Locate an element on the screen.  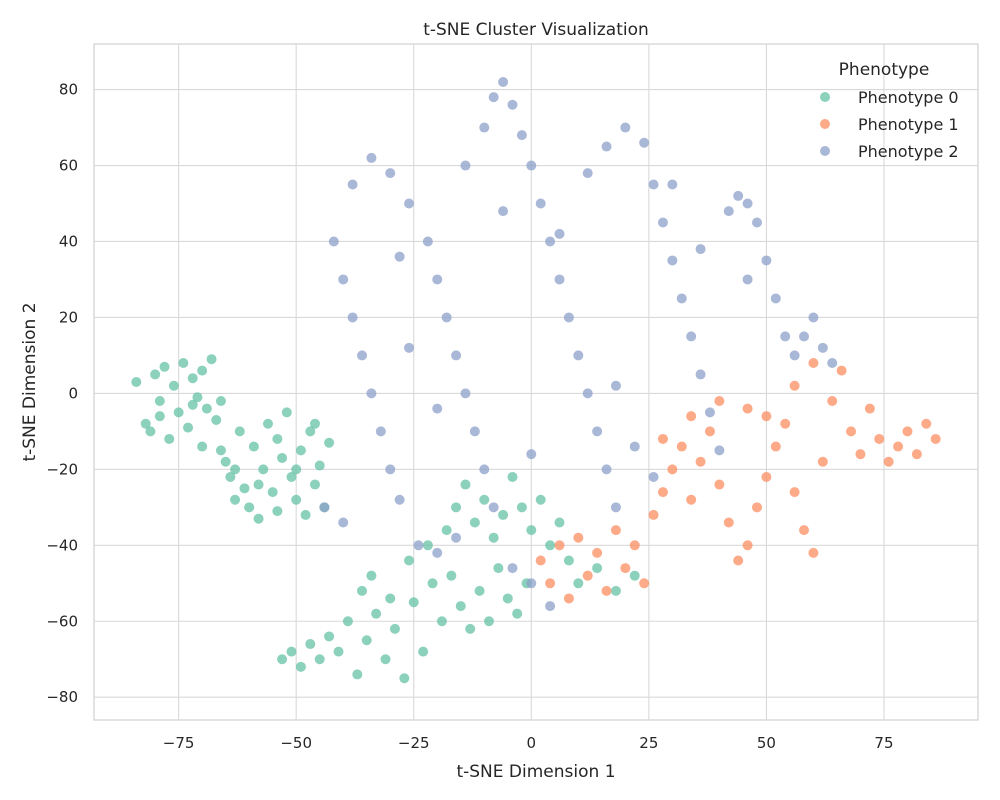
y-tick-label: 20 is located at coordinates (68, 317).